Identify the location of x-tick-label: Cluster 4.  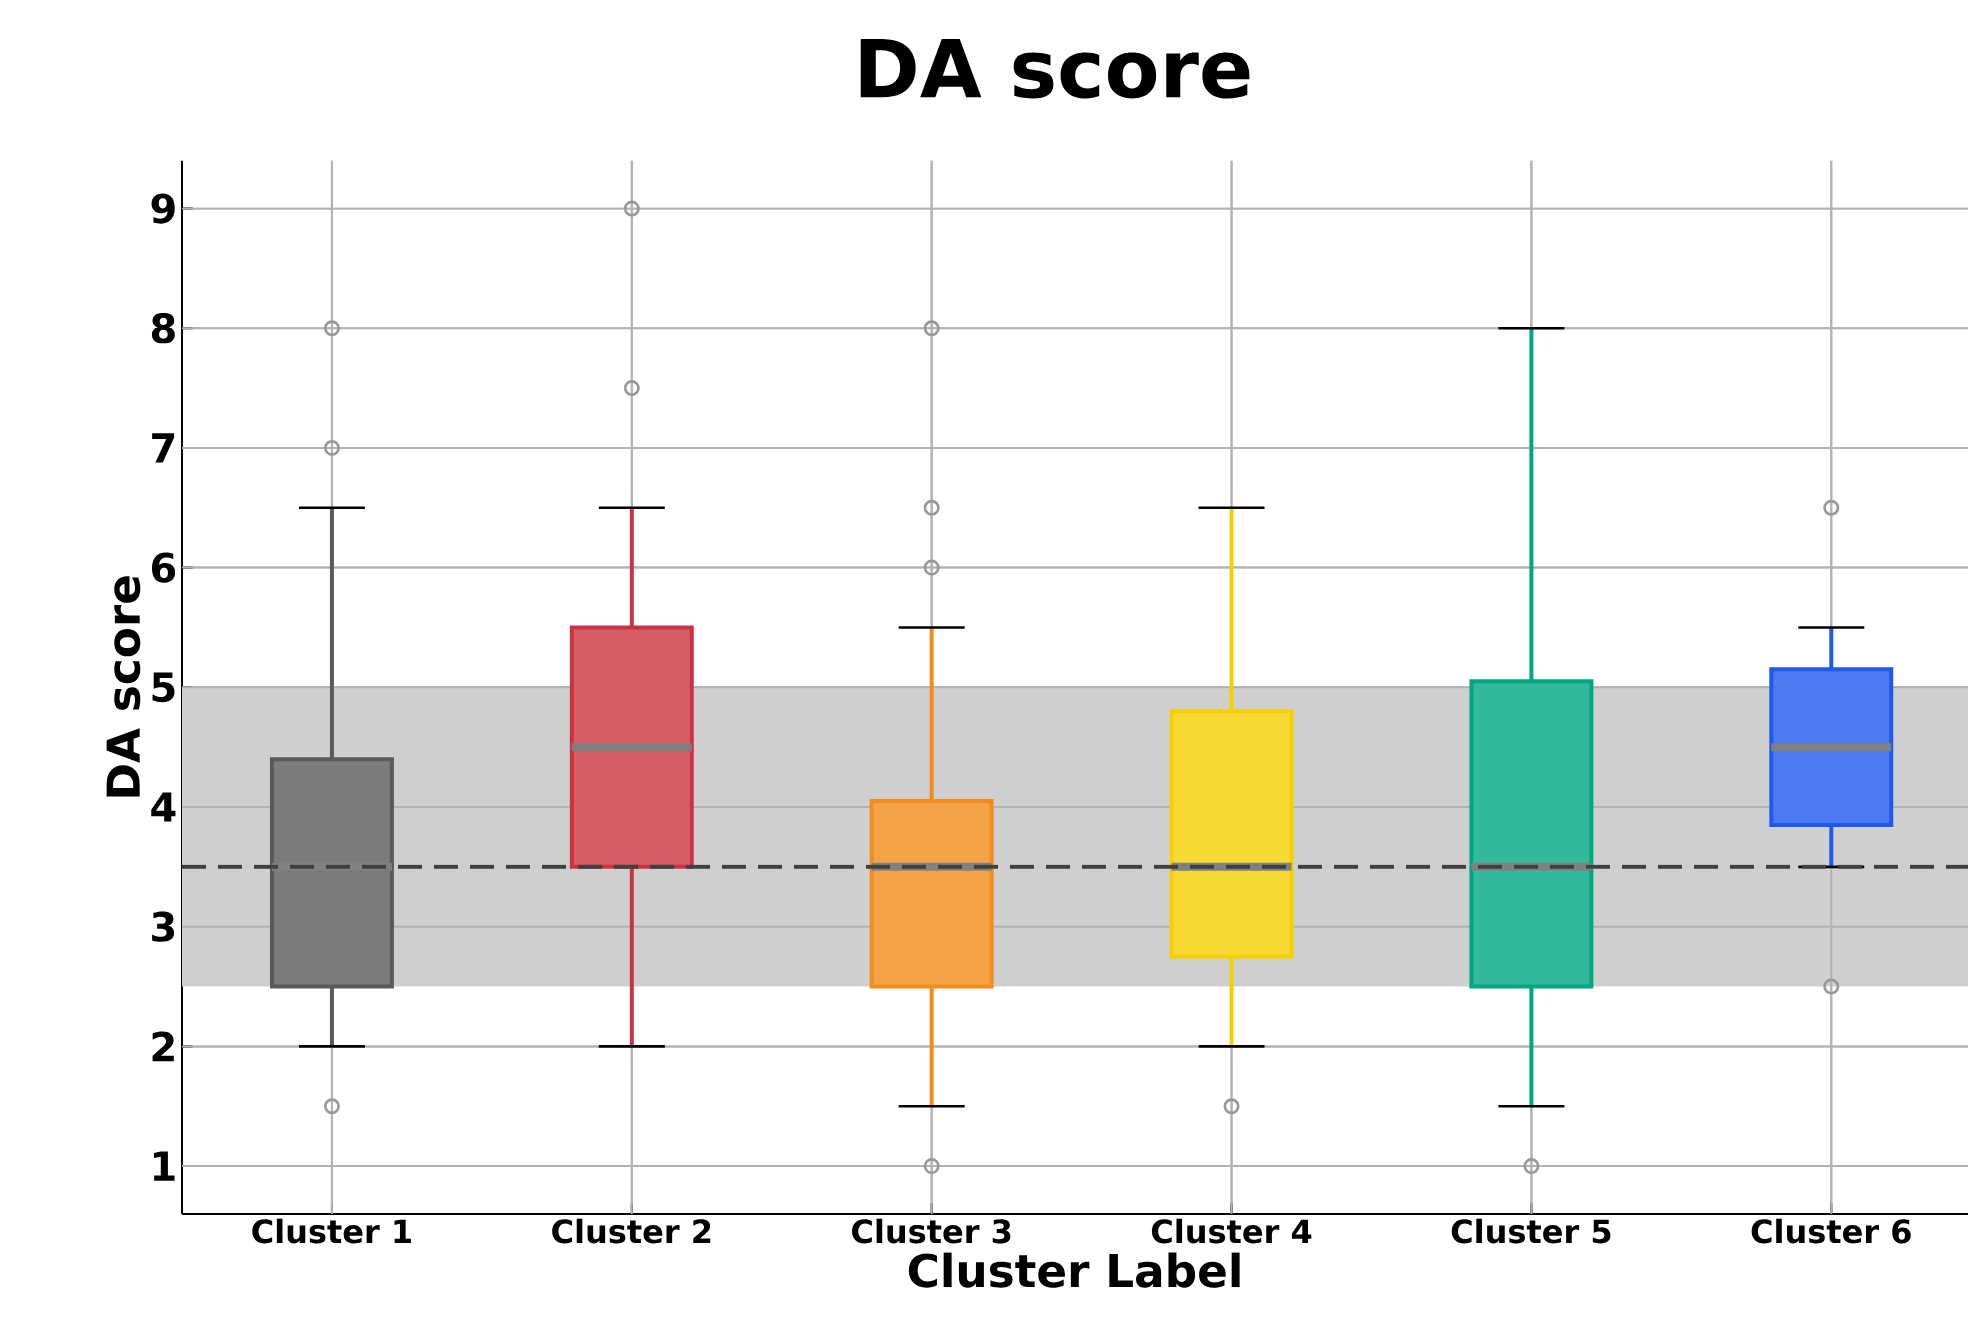
(1231, 1231).